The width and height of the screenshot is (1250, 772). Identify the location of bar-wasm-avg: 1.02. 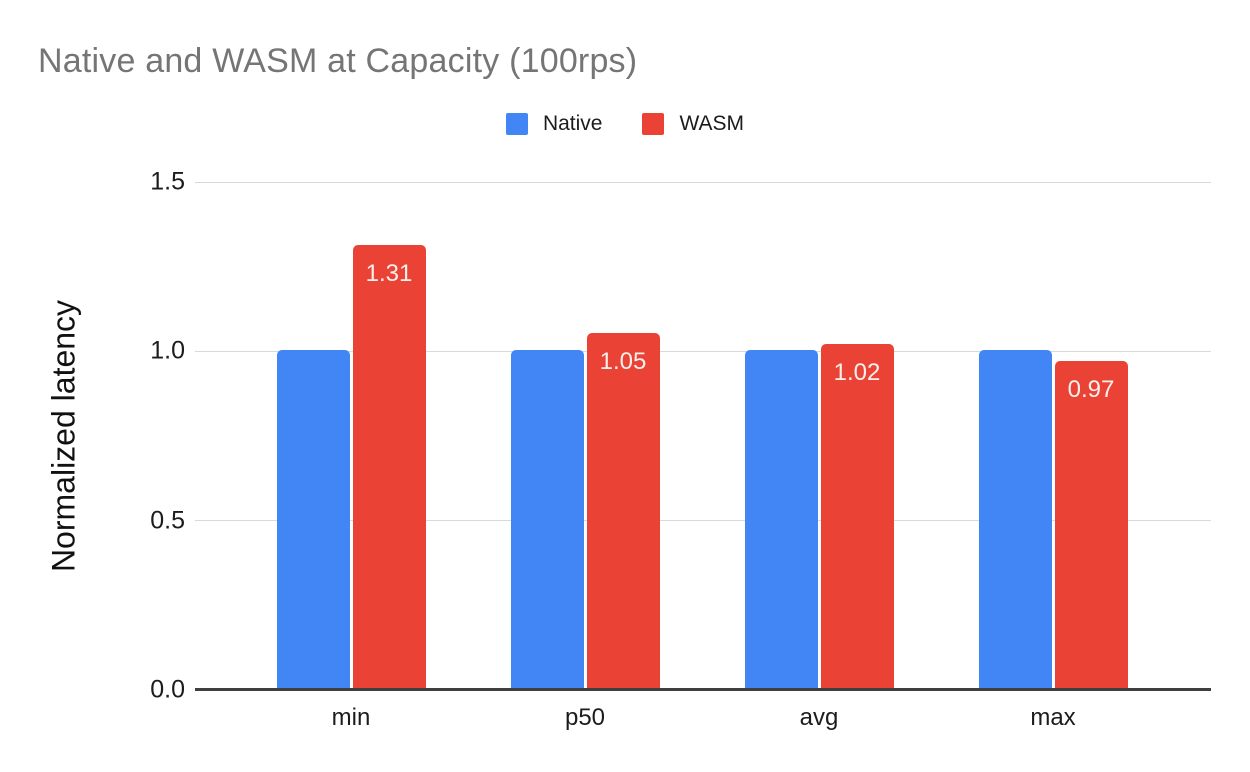
(857, 516).